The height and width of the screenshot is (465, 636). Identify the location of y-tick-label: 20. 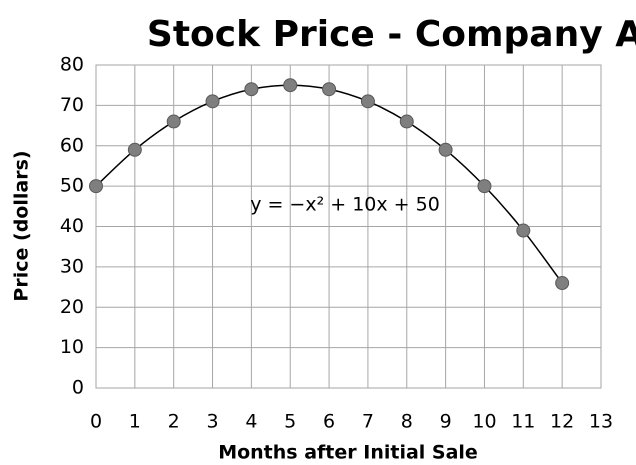
(72, 307).